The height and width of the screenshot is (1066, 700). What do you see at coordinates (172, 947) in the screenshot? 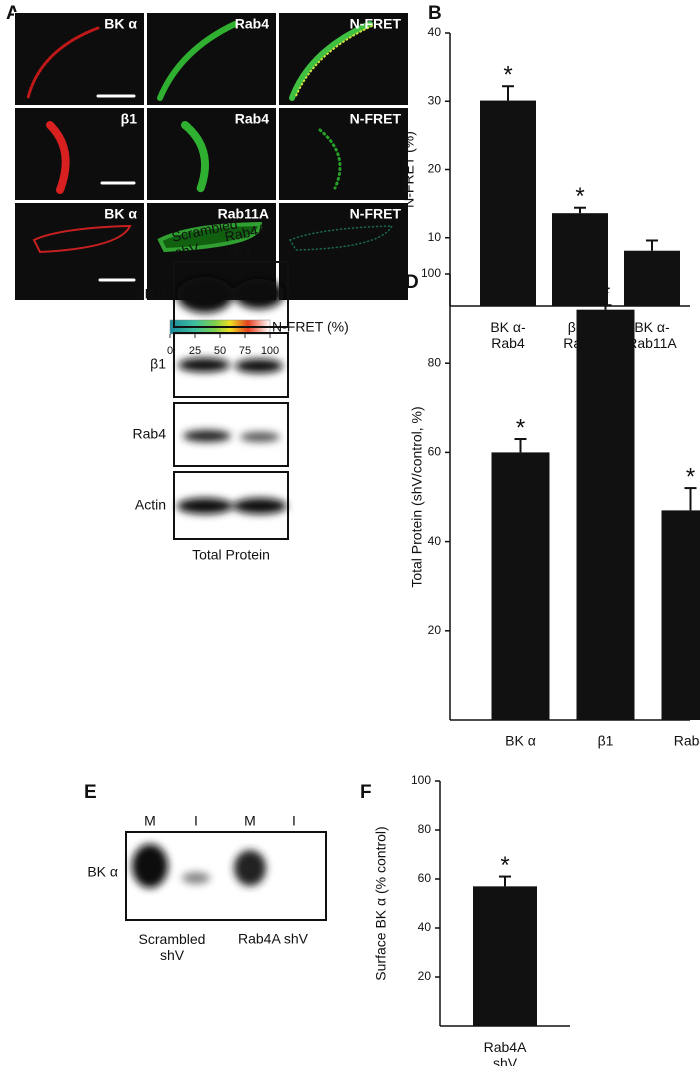
I see `group-label: Scrambled shV` at bounding box center [172, 947].